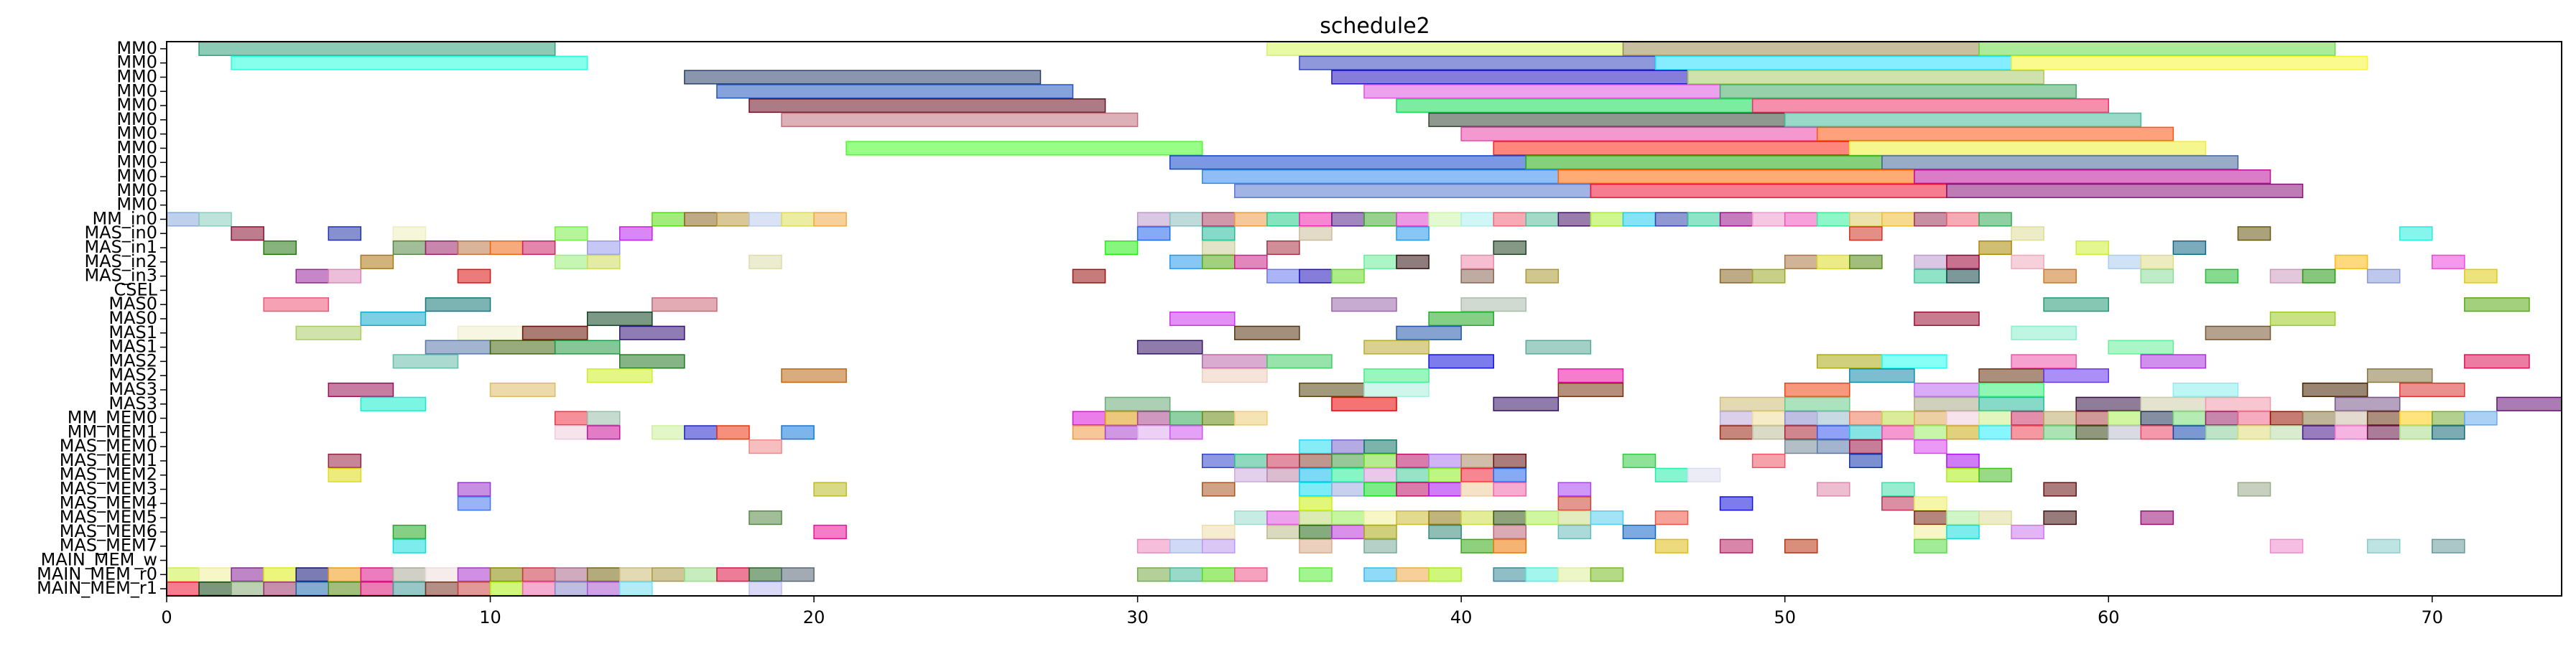 This screenshot has height=649, width=2576. I want to click on x-tick-label-6: 60, so click(2109, 617).